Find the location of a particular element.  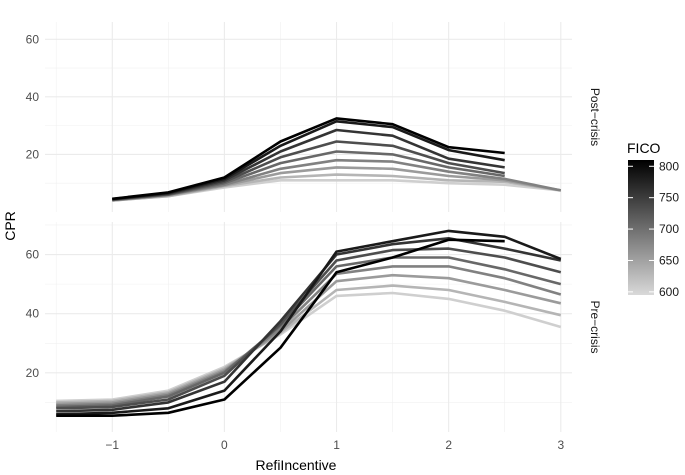

x-tick-label: 0 is located at coordinates (224, 445).